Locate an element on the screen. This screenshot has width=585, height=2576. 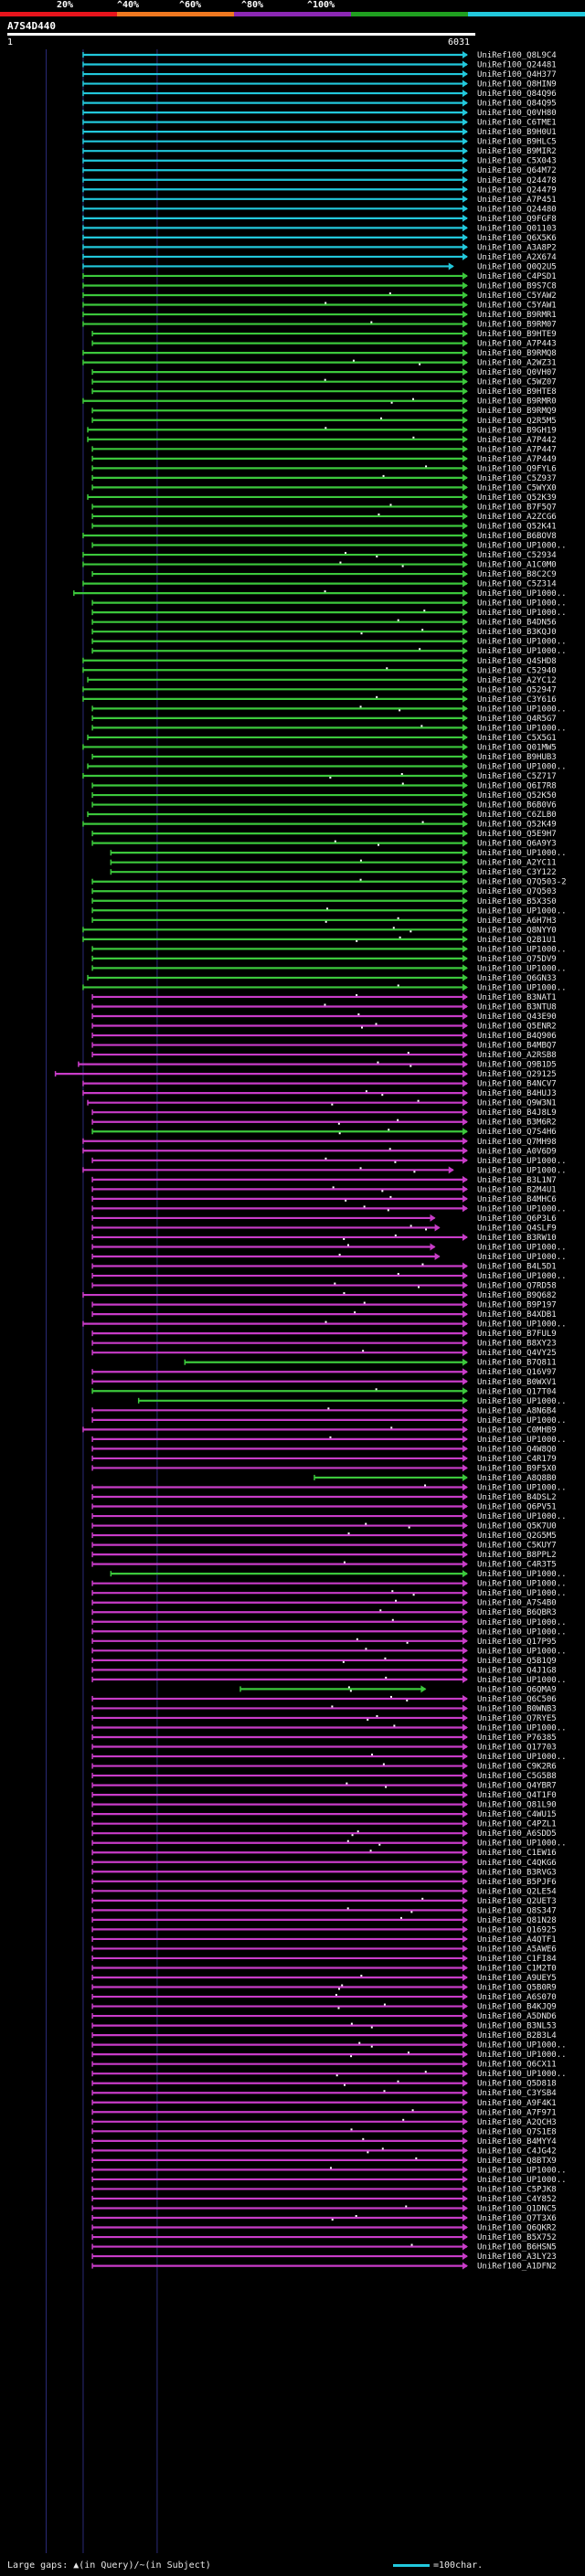
hit-label: UniRef100_Q8S347 is located at coordinates (517, 1910).